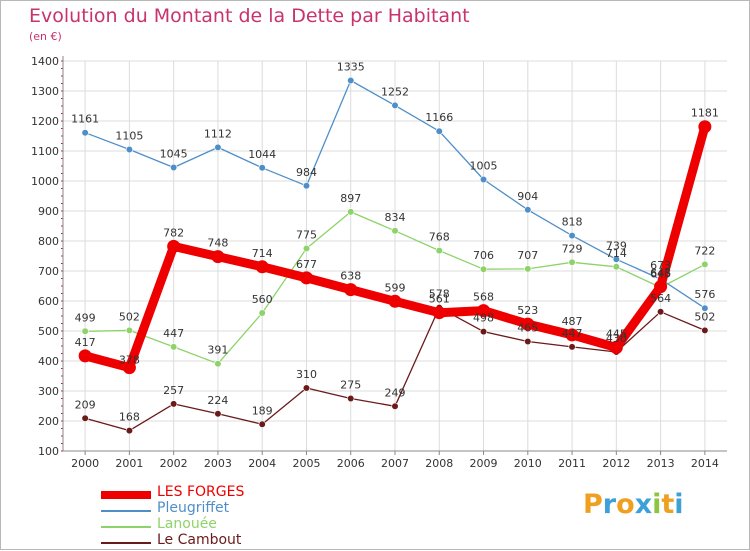  I want to click on data-label: 1105, so click(129, 136).